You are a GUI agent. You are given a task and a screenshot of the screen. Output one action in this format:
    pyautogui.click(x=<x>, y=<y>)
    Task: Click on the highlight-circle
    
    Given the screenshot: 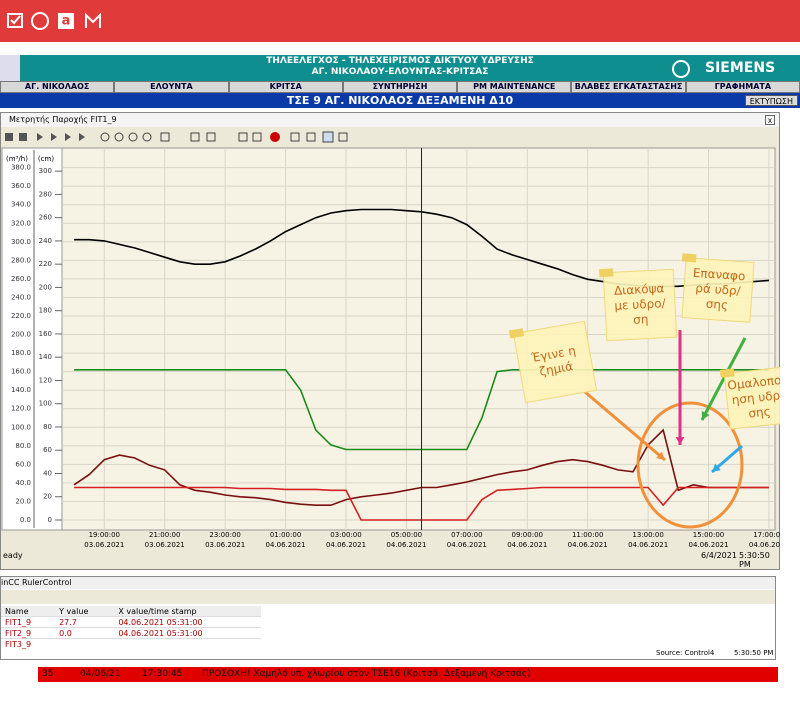 What is the action you would take?
    pyautogui.click(x=690, y=465)
    